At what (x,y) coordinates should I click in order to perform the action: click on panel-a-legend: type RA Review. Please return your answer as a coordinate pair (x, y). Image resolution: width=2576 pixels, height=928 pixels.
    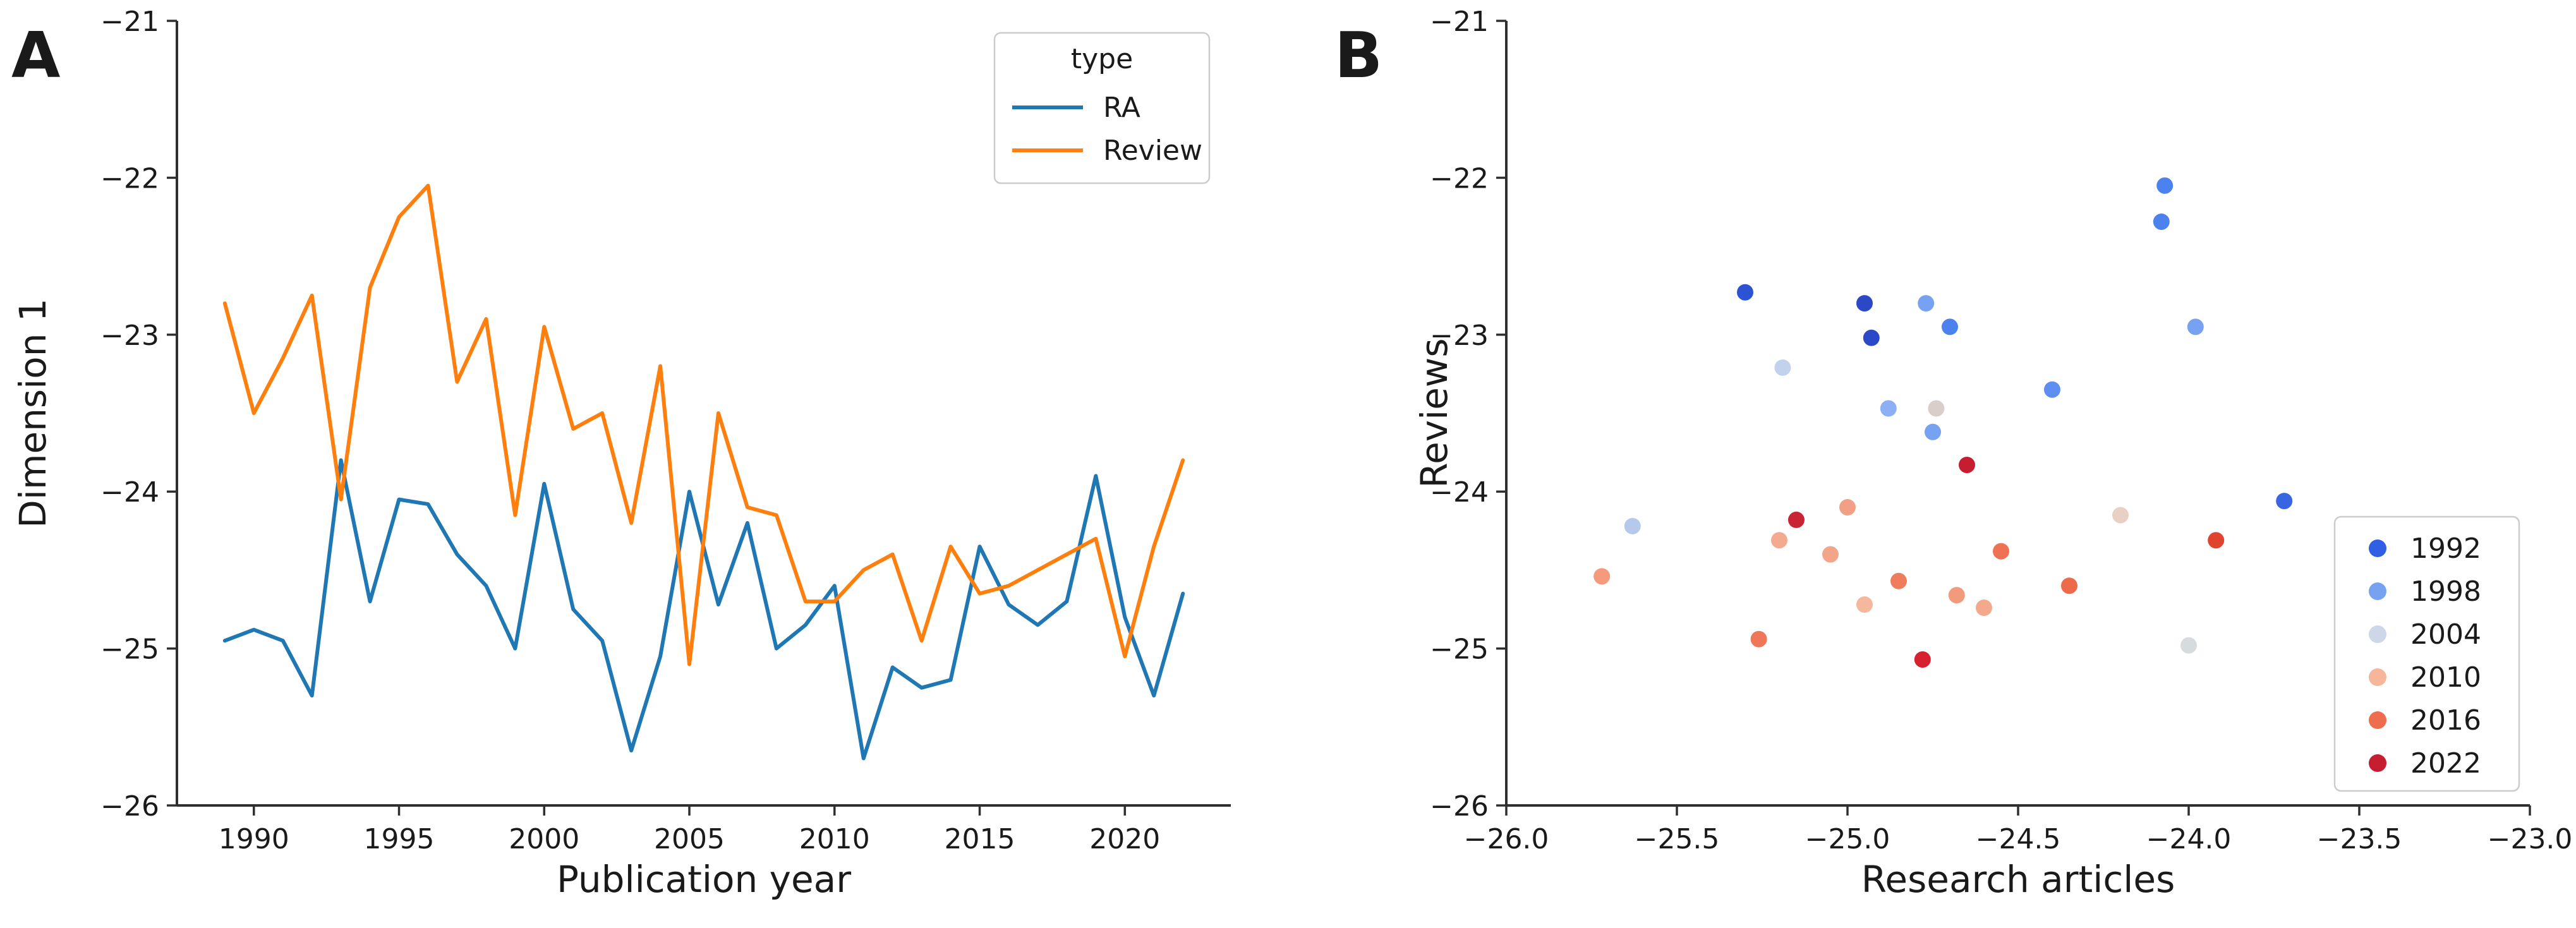
    Looking at the image, I should click on (1102, 108).